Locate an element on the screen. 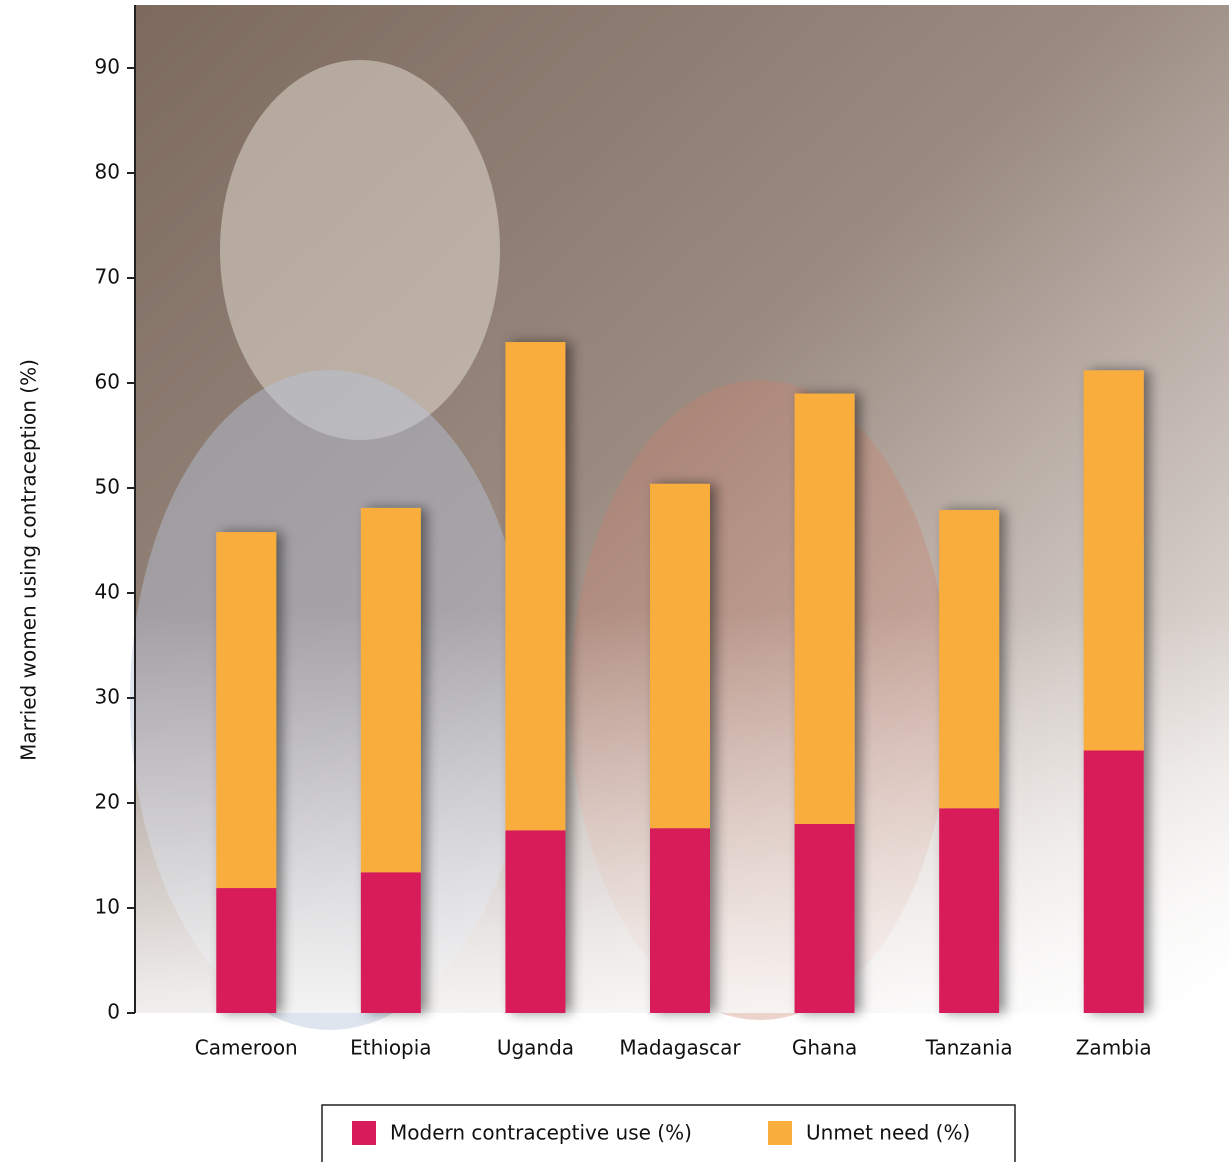 This screenshot has width=1229, height=1162. x-tick-label: Ghana is located at coordinates (824, 1048).